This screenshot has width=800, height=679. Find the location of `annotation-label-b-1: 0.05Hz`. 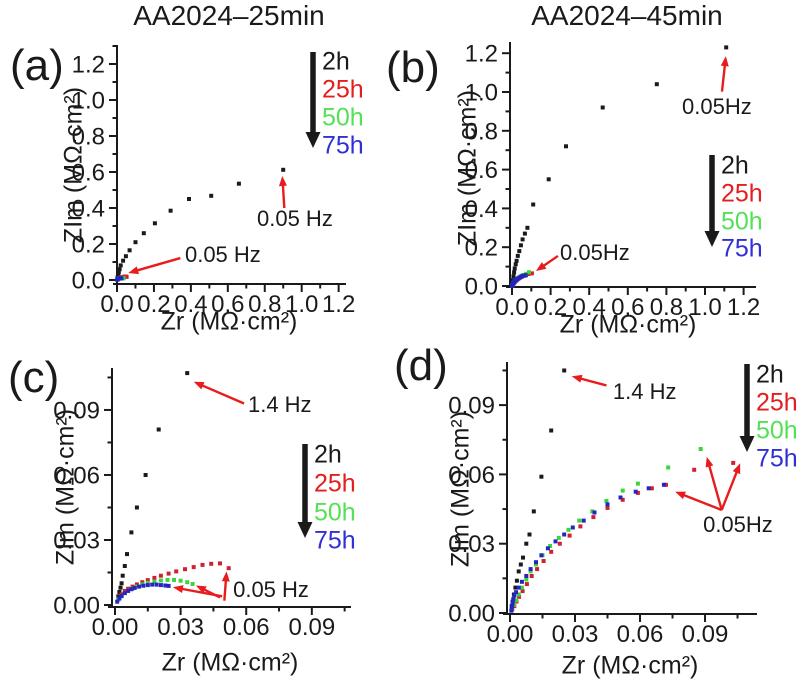

annotation-label-b-1: 0.05Hz is located at coordinates (595, 253).